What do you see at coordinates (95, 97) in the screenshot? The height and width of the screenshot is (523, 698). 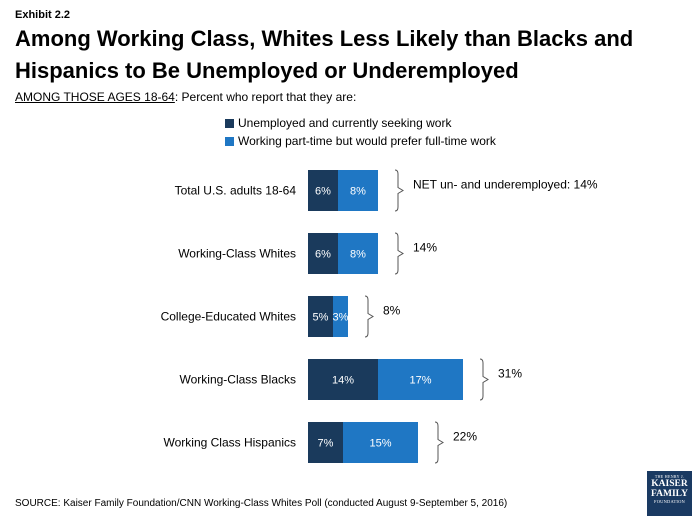 I see `subtitle-population: AMONG THOSE AGES 18-64` at bounding box center [95, 97].